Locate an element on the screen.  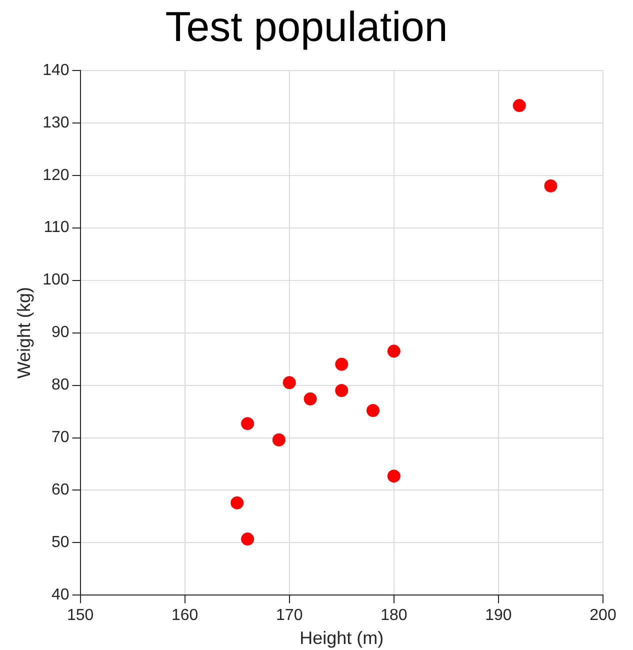
x-tick-label: 170 is located at coordinates (289, 615).